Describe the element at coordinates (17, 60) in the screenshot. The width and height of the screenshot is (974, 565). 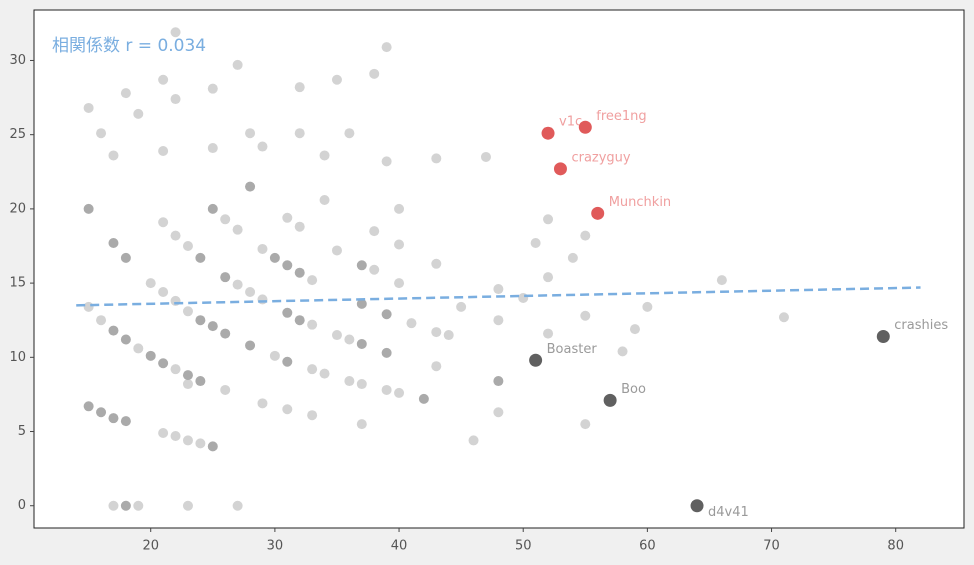
I see `y-tick-label: 30` at that location.